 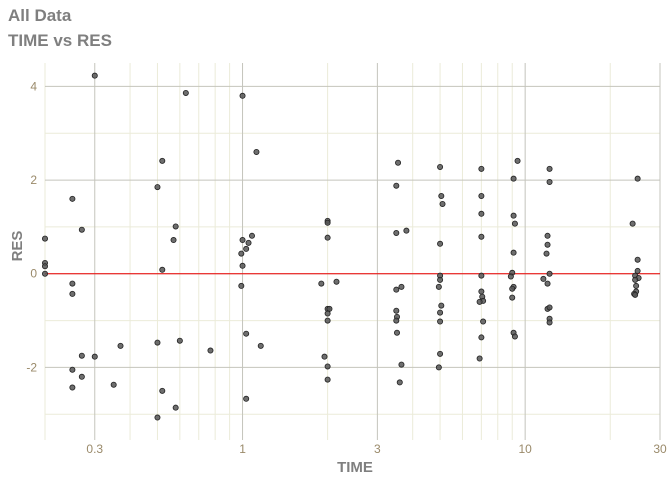 I want to click on x-tick-label: 3, so click(x=377, y=449).